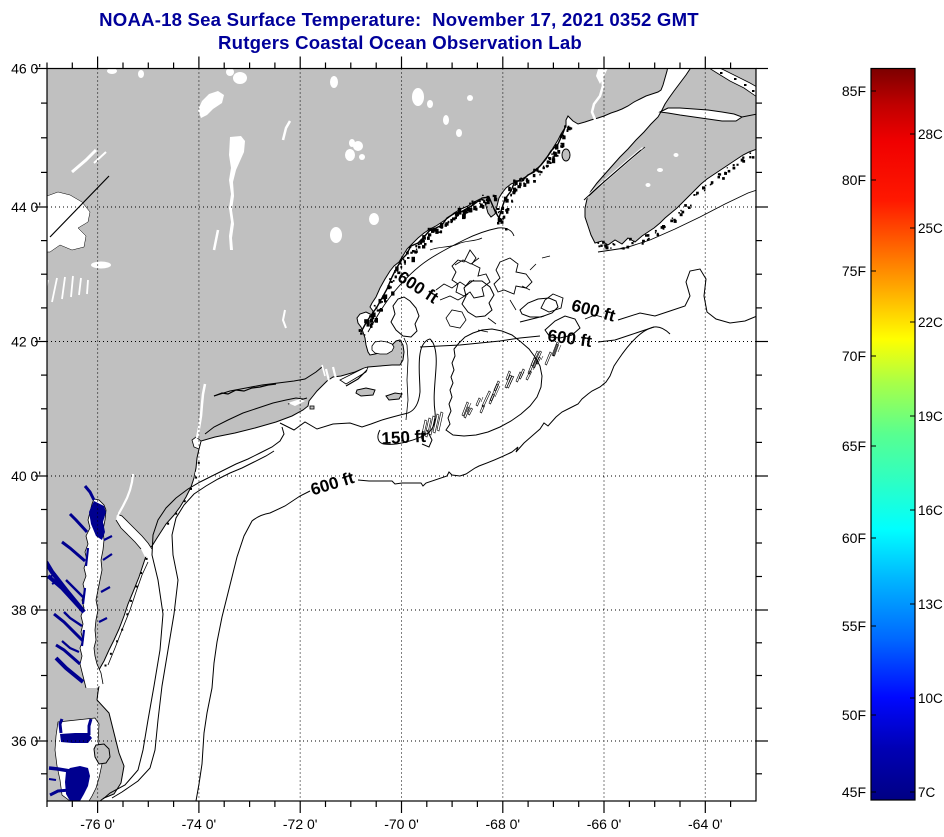 This screenshot has height=837, width=944. I want to click on svg-text: 10C, so click(930, 698).